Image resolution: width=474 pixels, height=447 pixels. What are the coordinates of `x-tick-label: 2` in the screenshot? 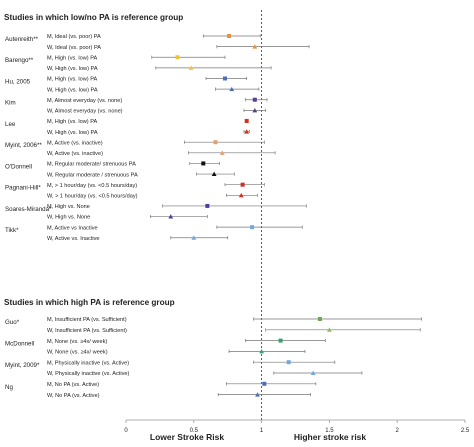 It's located at (398, 431).